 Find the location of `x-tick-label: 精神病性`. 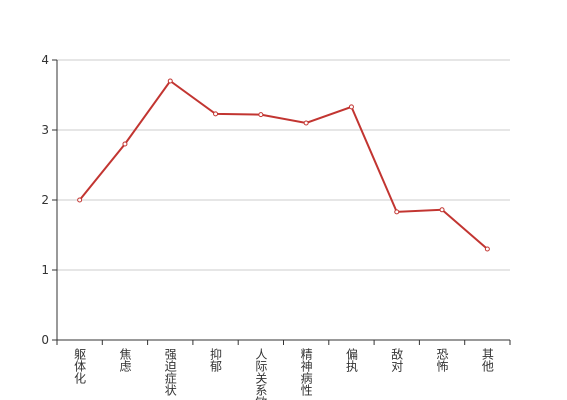

x-tick-label: 精神病性 is located at coordinates (306, 372).